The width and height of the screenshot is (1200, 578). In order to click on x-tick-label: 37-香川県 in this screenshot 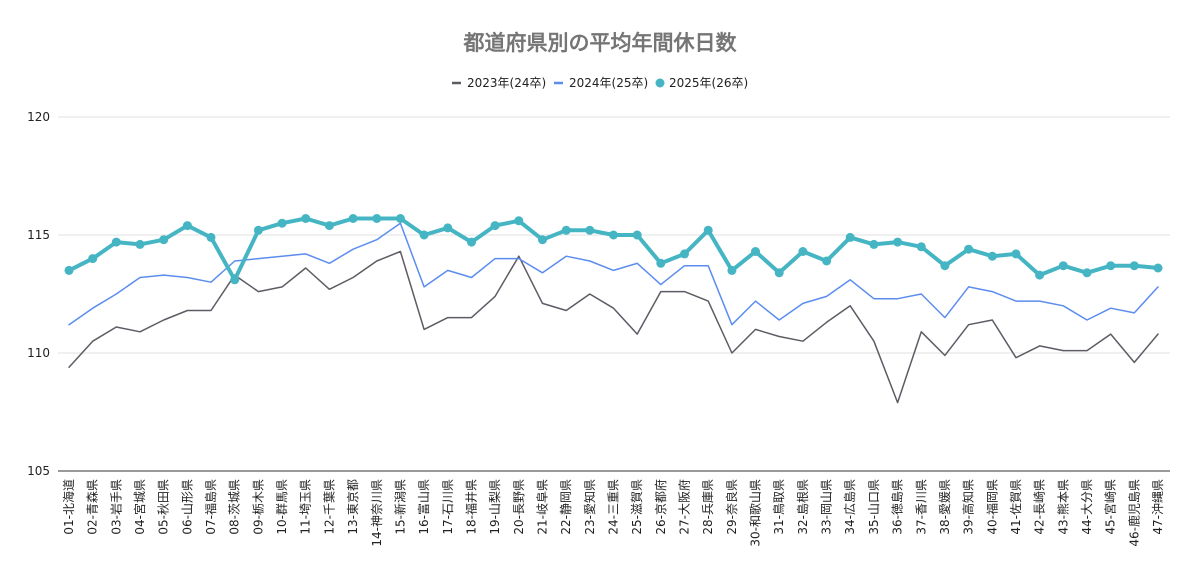, I will do `click(921, 507)`.